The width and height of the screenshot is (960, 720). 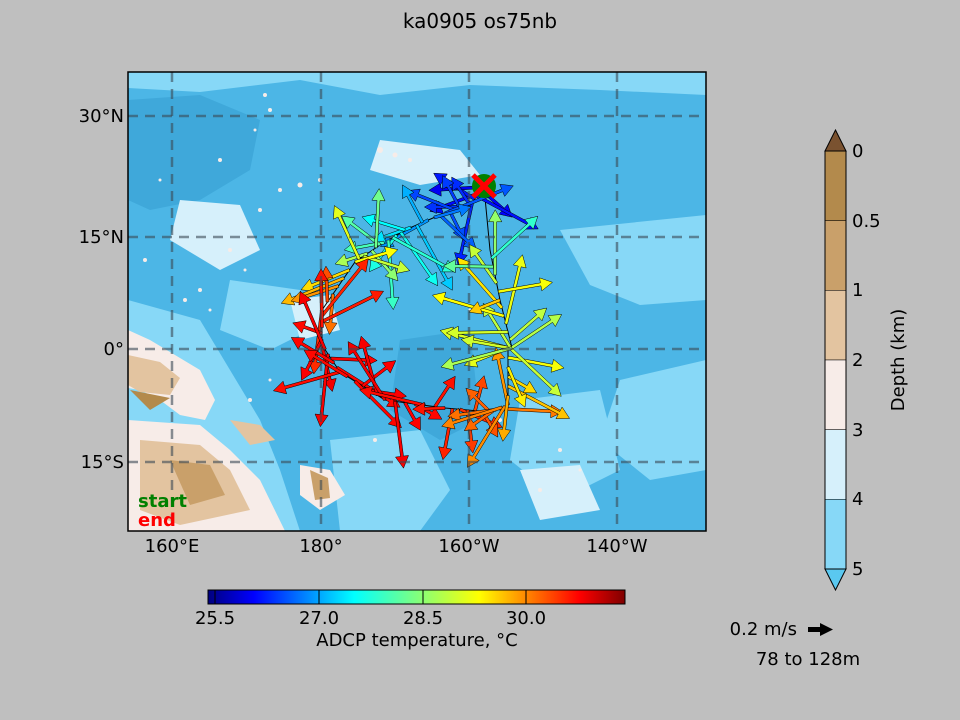 What do you see at coordinates (157, 520) in the screenshot?
I see `legend-end: end` at bounding box center [157, 520].